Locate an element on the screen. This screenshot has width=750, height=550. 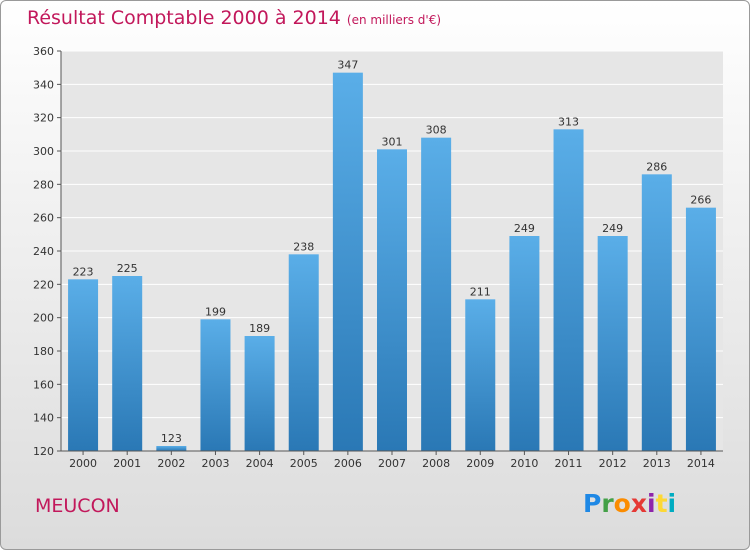
y-tick-label: 160 is located at coordinates (43, 384).